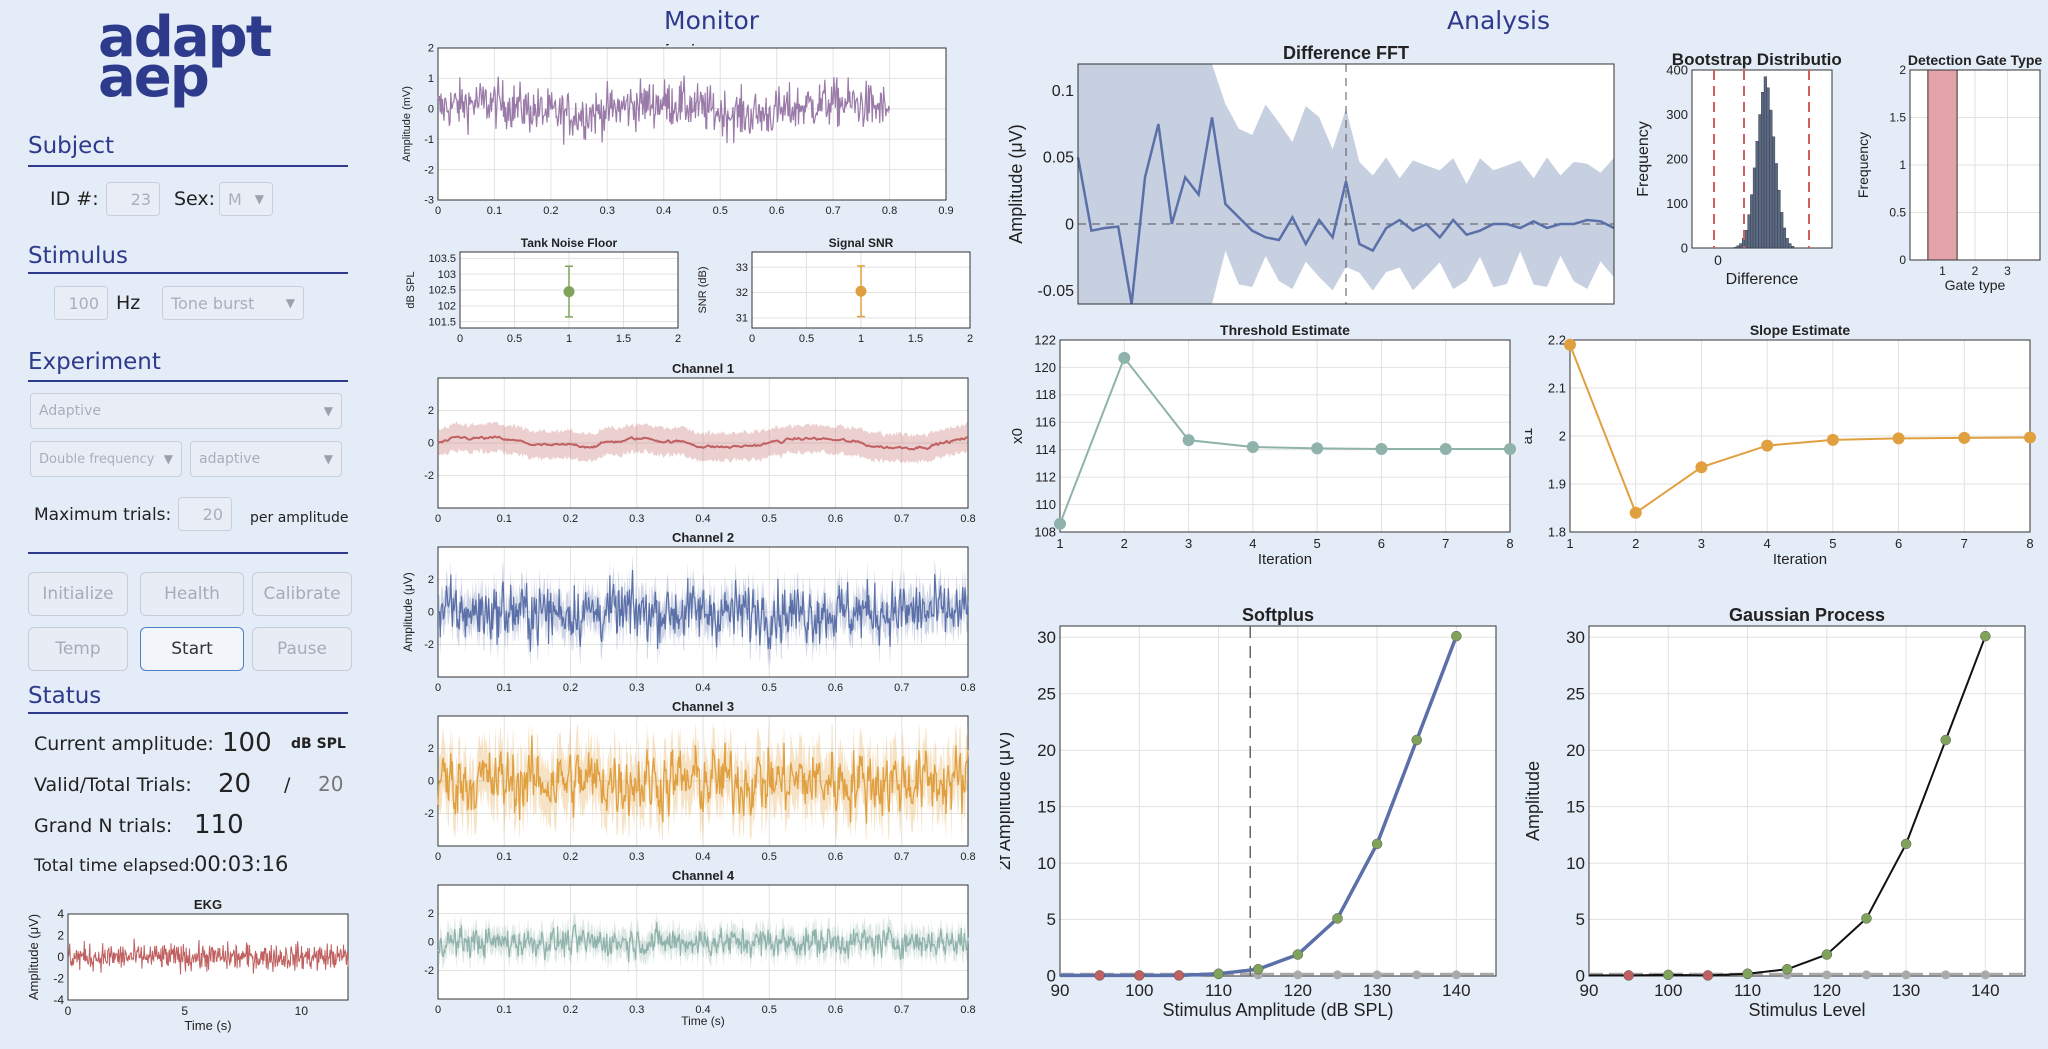  What do you see at coordinates (967, 856) in the screenshot?
I see `x-tick-label: 0.8` at bounding box center [967, 856].